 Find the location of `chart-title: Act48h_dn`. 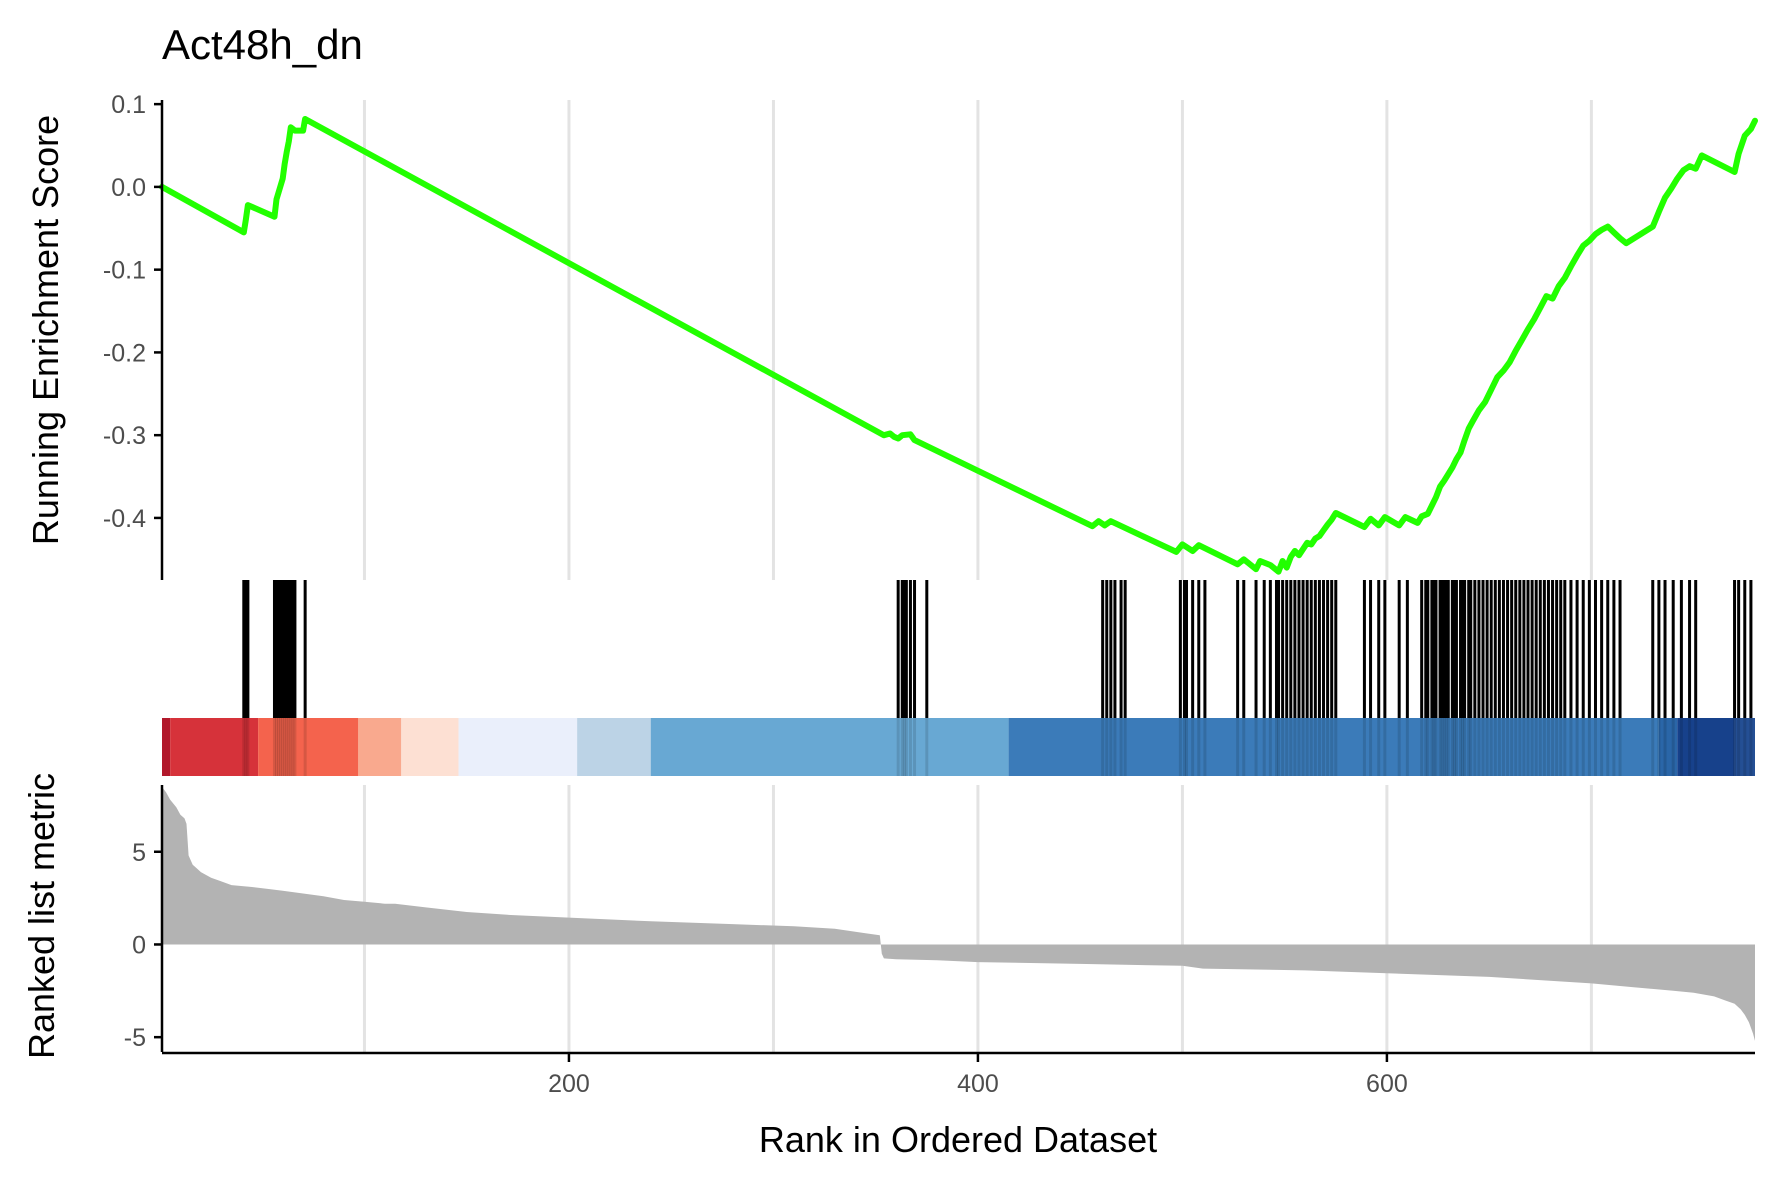

chart-title: Act48h_dn is located at coordinates (262, 44).